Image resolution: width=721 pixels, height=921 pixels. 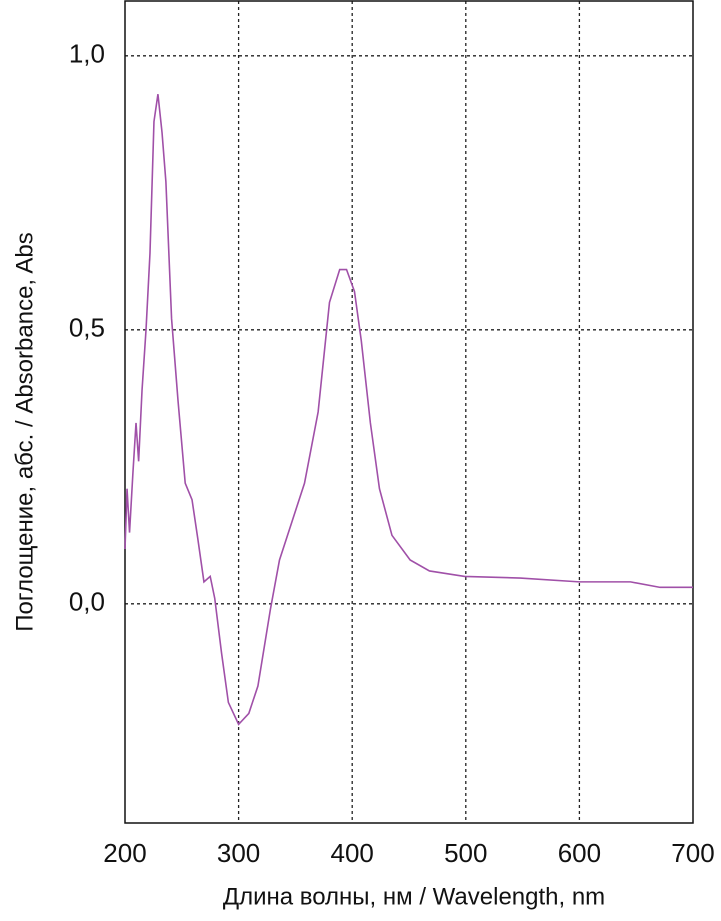 I want to click on y-axis-title: Поглощение, абс. / Absorbance, Abs, so click(x=24, y=432).